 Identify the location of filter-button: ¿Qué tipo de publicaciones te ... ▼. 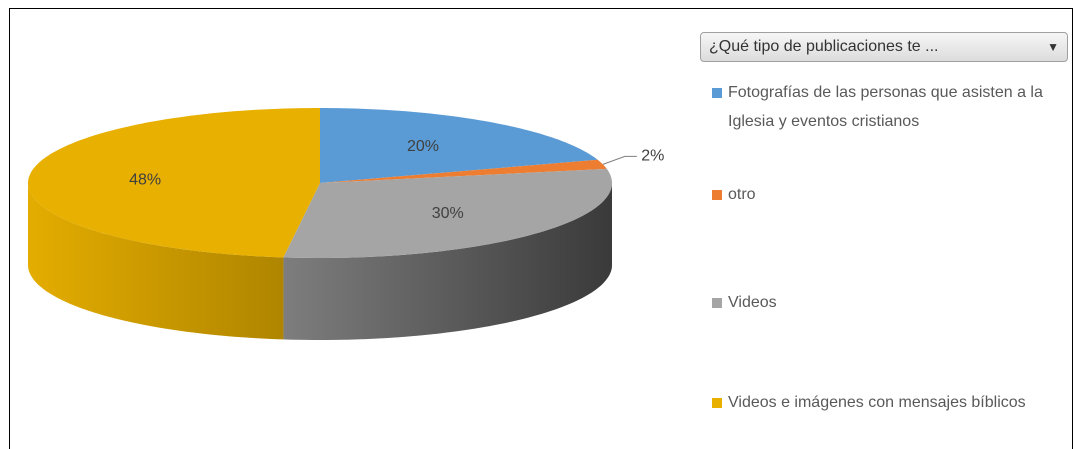
(884, 47).